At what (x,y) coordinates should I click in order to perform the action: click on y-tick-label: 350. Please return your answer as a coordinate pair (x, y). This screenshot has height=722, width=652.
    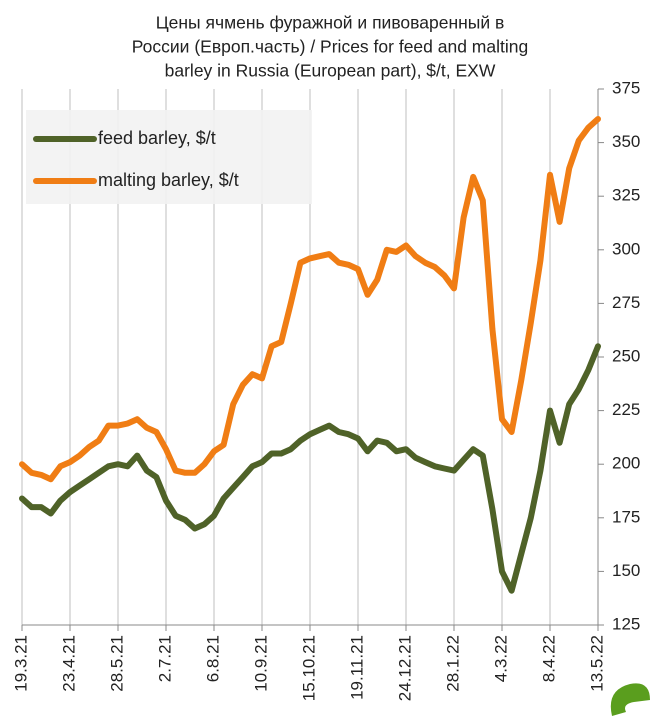
    Looking at the image, I should click on (626, 141).